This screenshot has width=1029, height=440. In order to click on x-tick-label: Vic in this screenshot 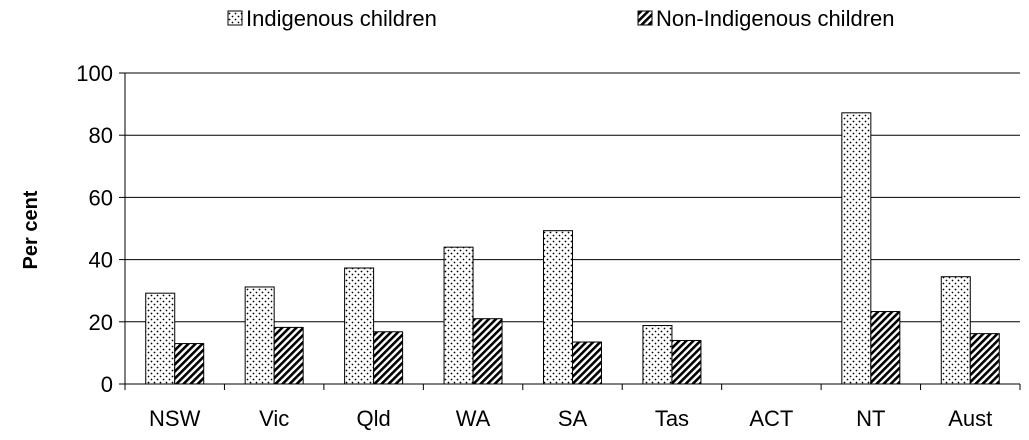, I will do `click(274, 418)`.